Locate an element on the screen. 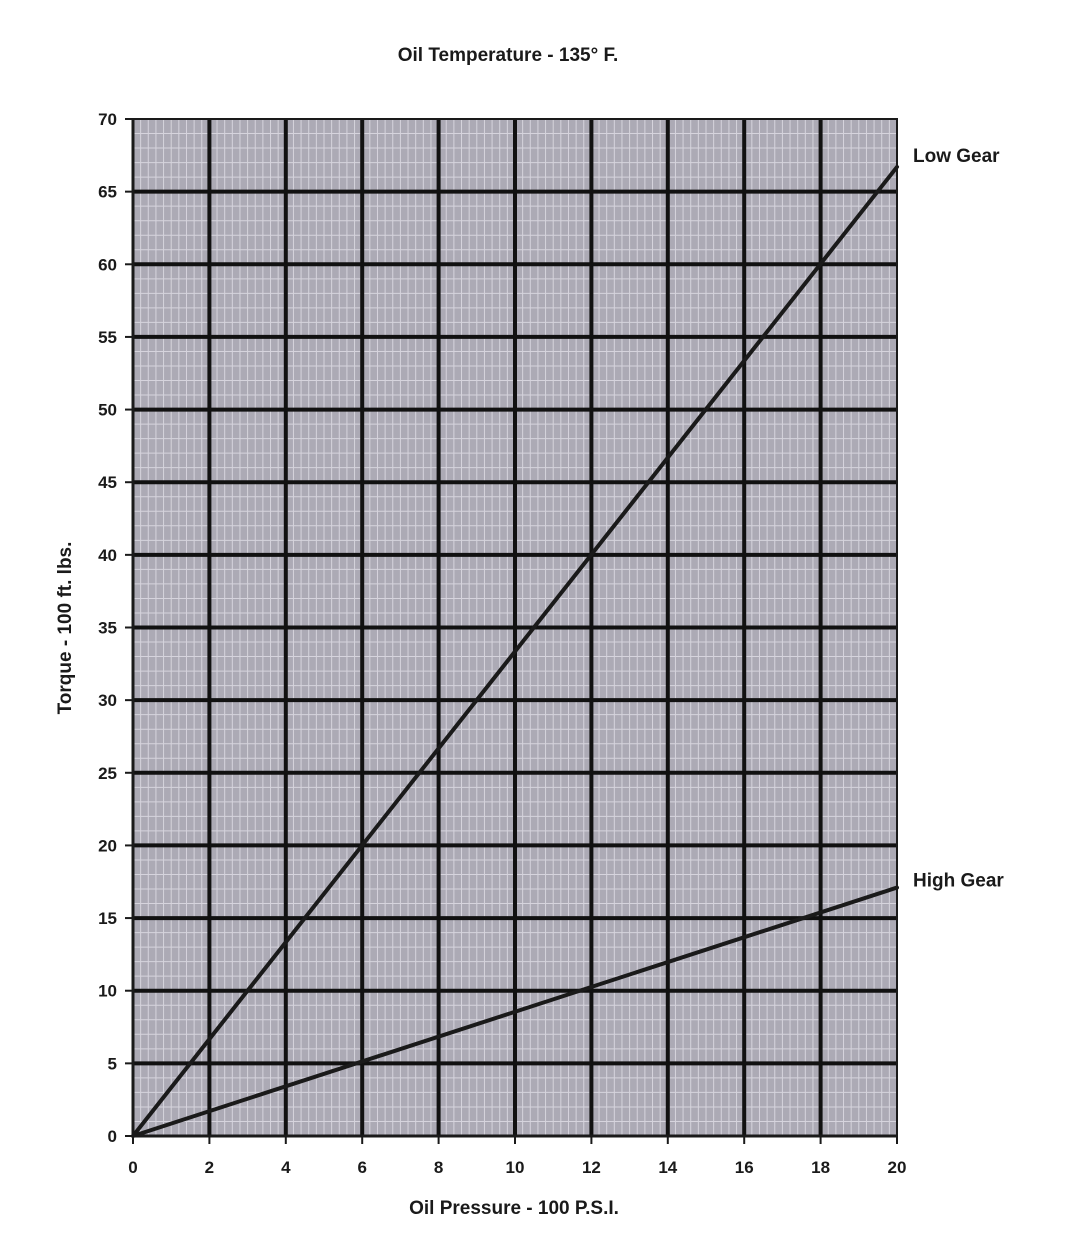  y-tick-label: 20 is located at coordinates (107, 845).